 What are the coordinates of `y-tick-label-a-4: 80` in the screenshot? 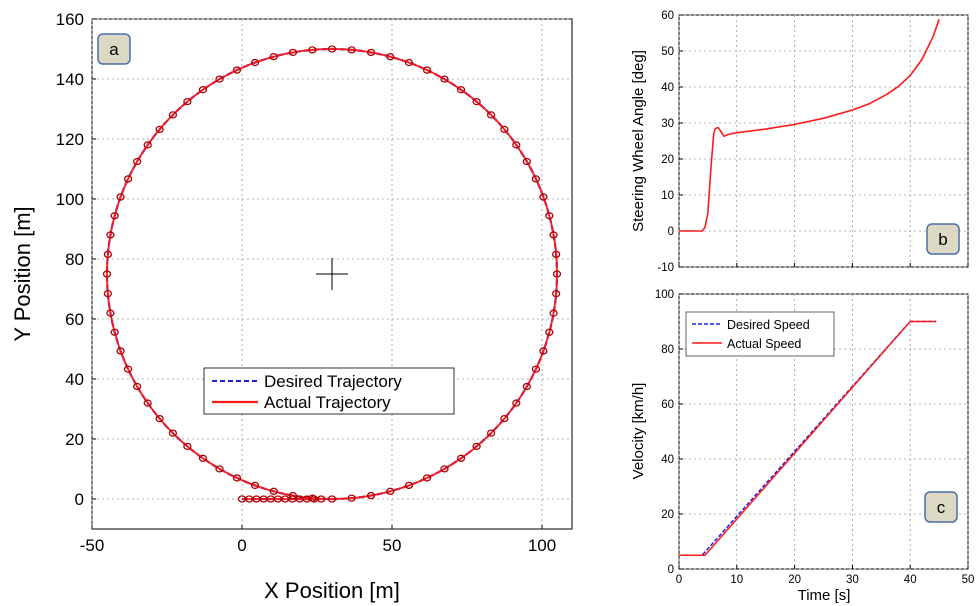 It's located at (74, 259).